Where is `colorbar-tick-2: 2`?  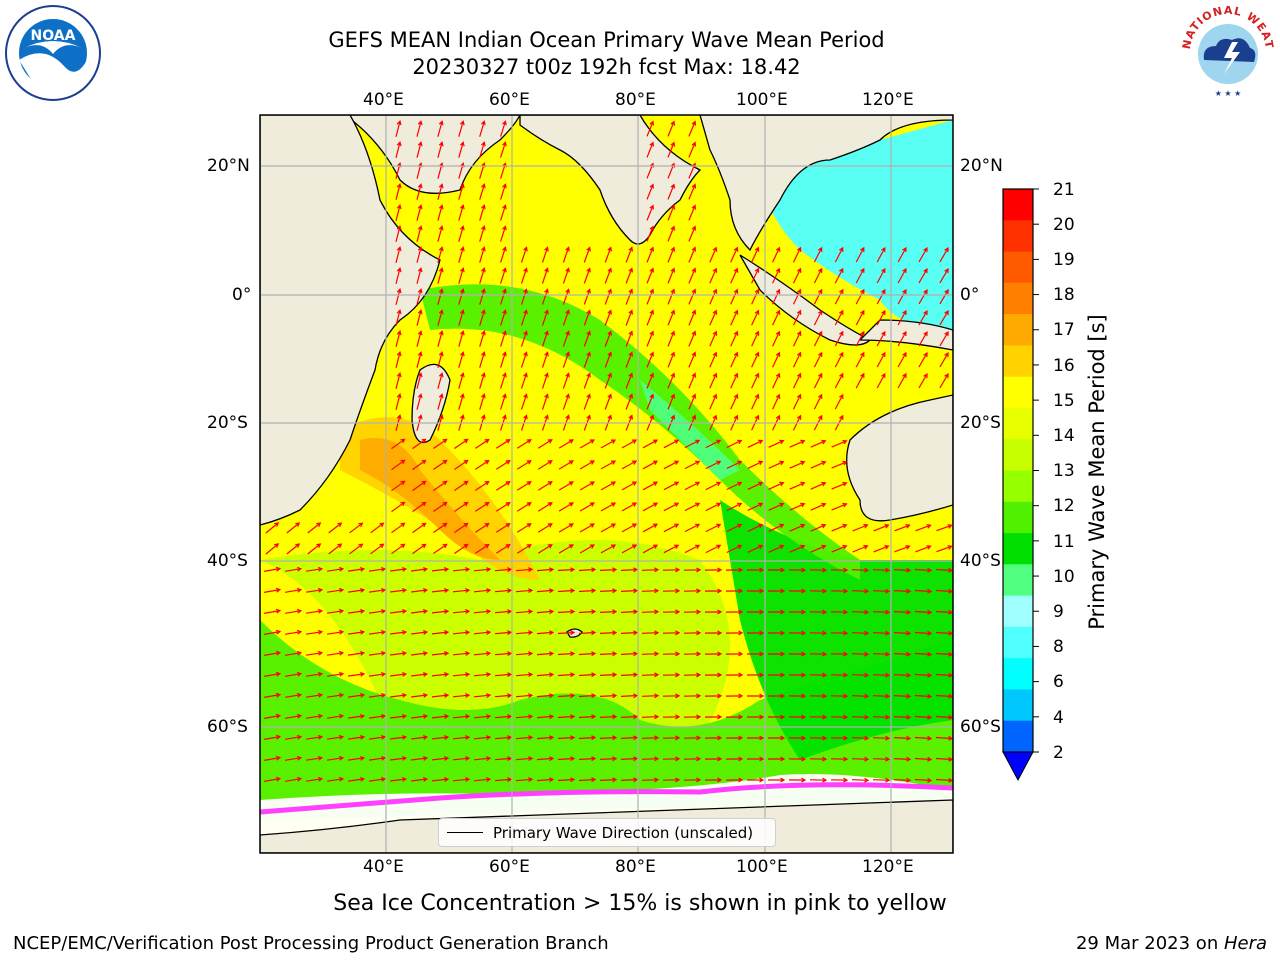
colorbar-tick-2: 2 is located at coordinates (1058, 753).